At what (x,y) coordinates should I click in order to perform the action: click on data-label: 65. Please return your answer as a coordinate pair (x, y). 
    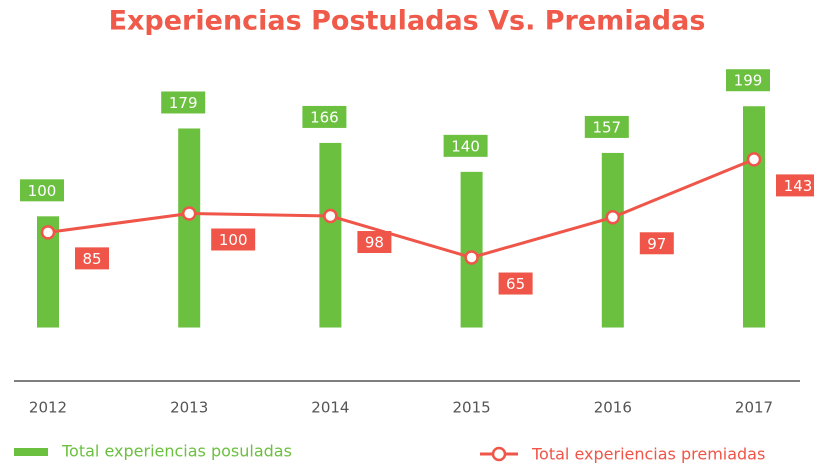
    Looking at the image, I should click on (515, 284).